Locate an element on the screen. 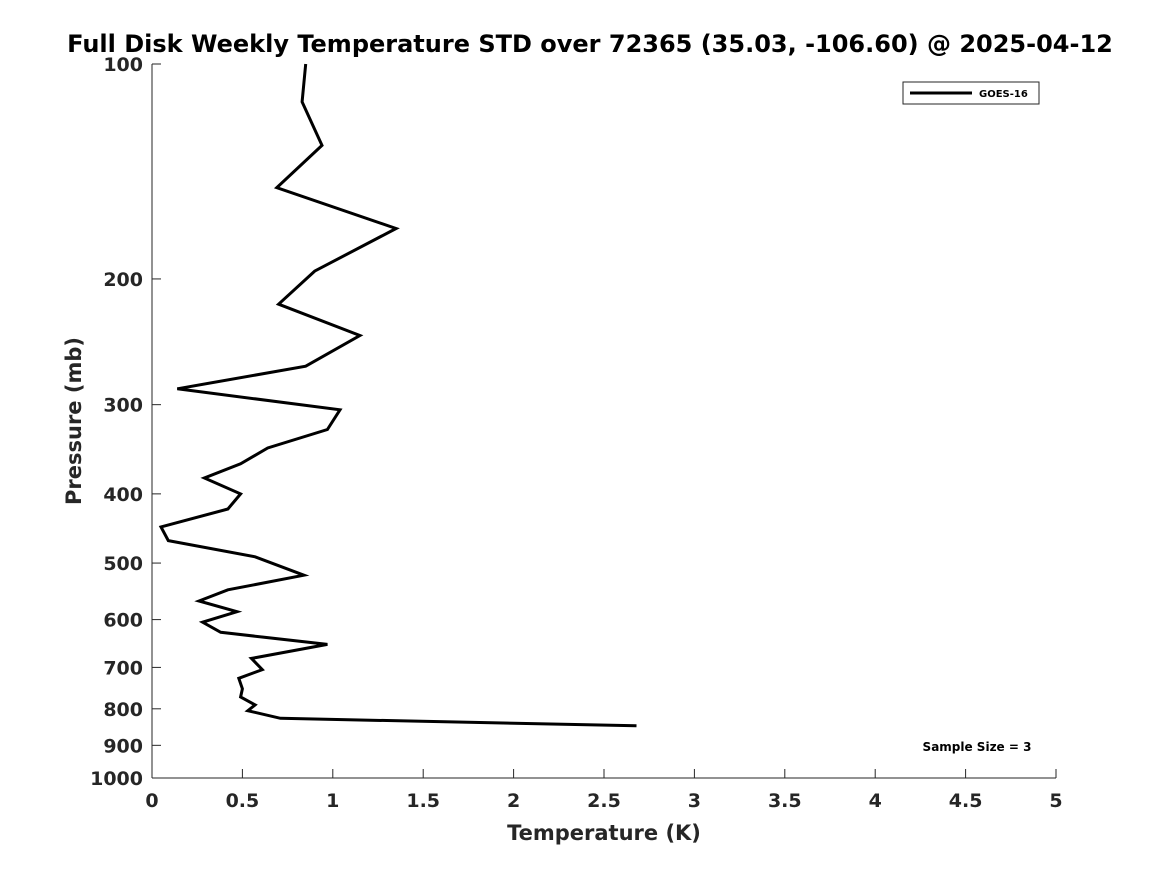 This screenshot has width=1167, height=875. y-axis-ticks: 100 200 300 400 500 600 700 800 900 1000 is located at coordinates (125, 422).